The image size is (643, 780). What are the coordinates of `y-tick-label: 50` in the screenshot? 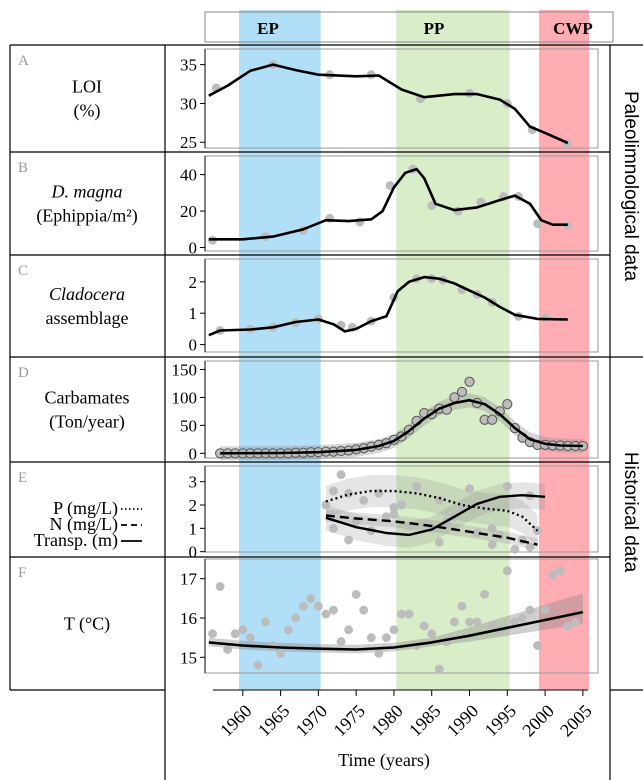 It's located at (188, 425).